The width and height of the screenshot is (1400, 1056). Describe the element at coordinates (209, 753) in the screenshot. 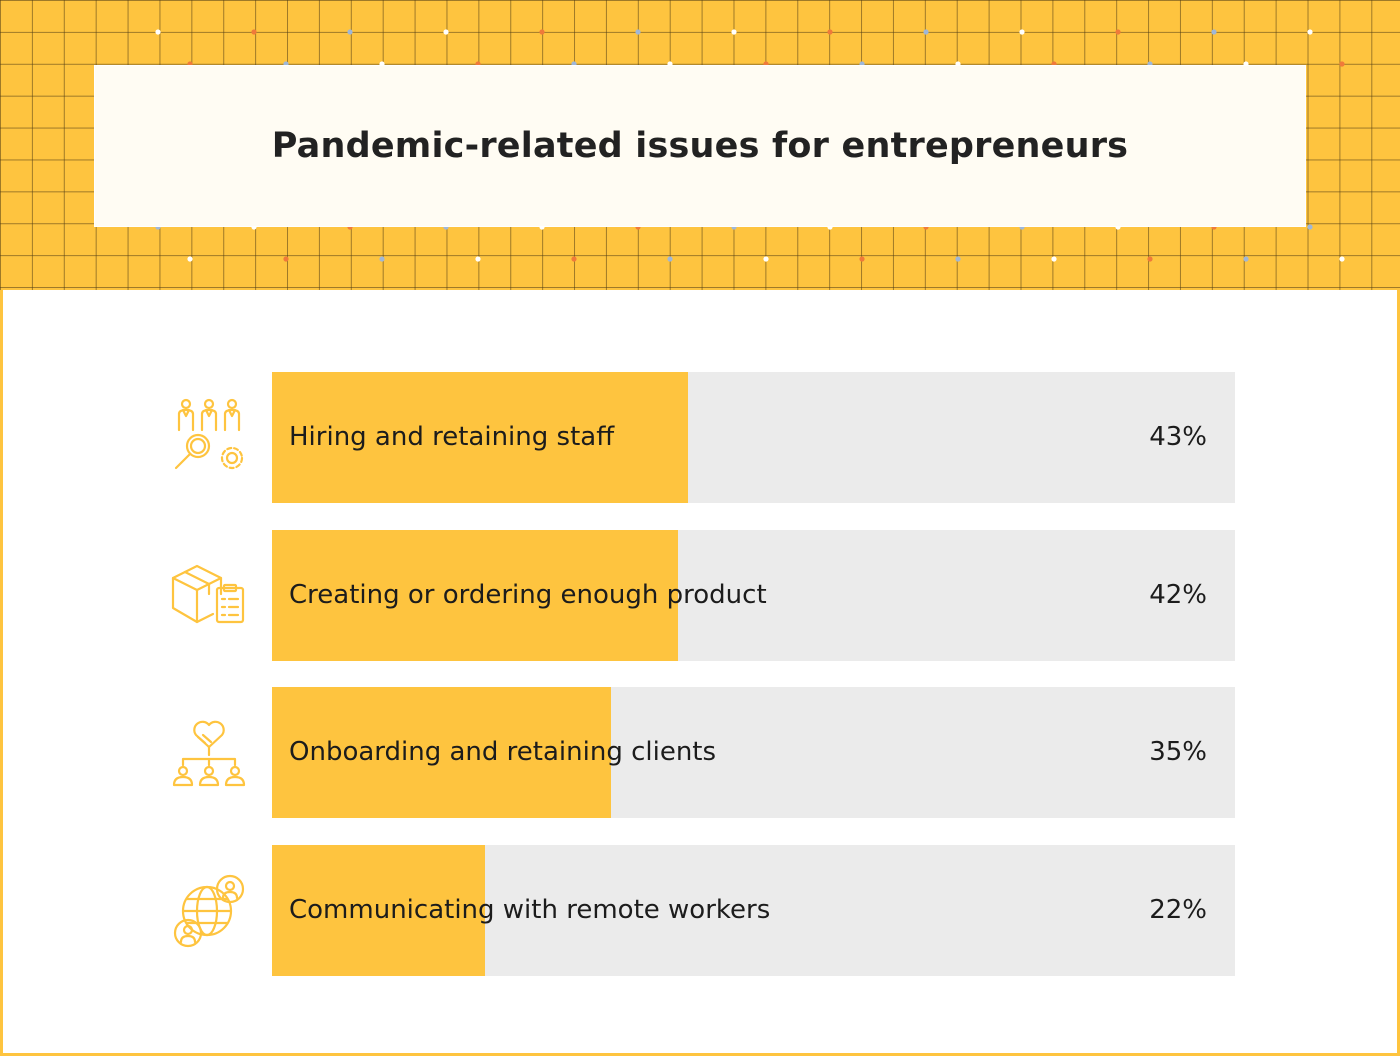

I see `client-handshake-icon` at that location.